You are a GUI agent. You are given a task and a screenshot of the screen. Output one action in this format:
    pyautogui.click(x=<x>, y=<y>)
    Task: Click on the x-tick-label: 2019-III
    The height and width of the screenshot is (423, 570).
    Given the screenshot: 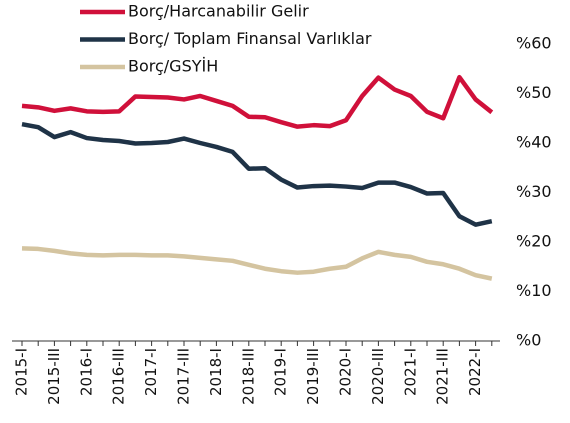 What is the action you would take?
    pyautogui.click(x=313, y=376)
    